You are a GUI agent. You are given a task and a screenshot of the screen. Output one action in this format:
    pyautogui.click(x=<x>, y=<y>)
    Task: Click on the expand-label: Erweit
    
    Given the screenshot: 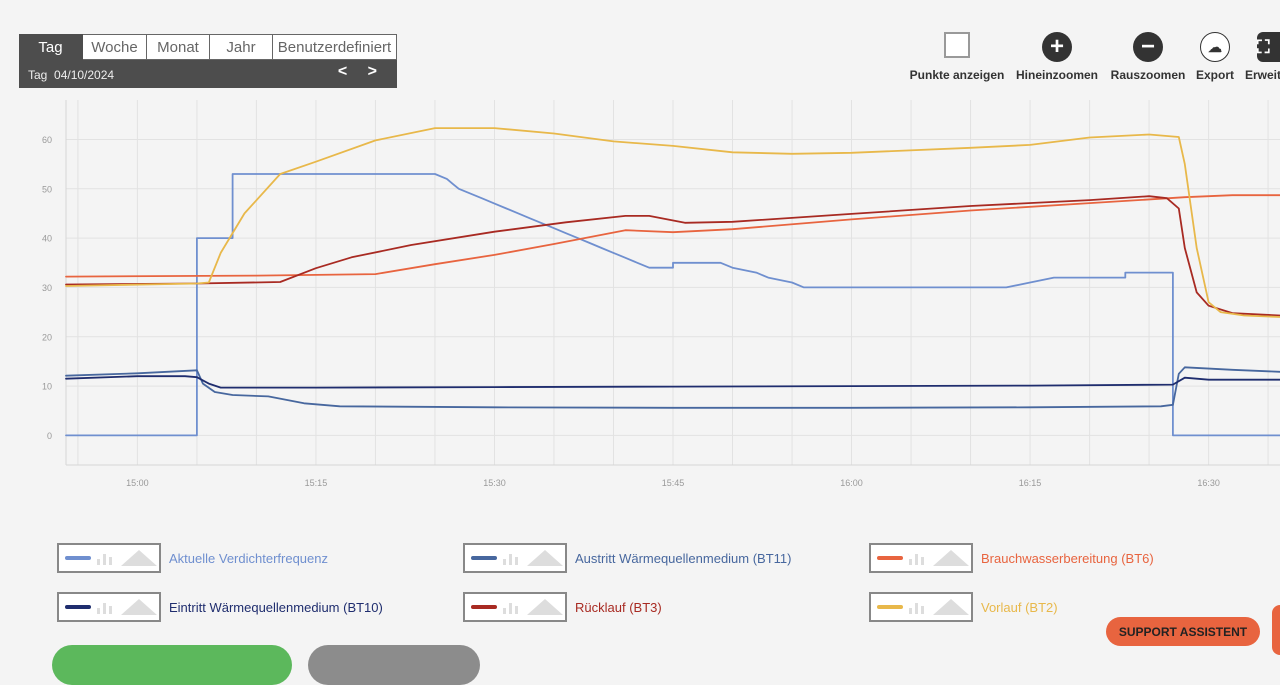 What is the action you would take?
    pyautogui.click(x=1262, y=75)
    